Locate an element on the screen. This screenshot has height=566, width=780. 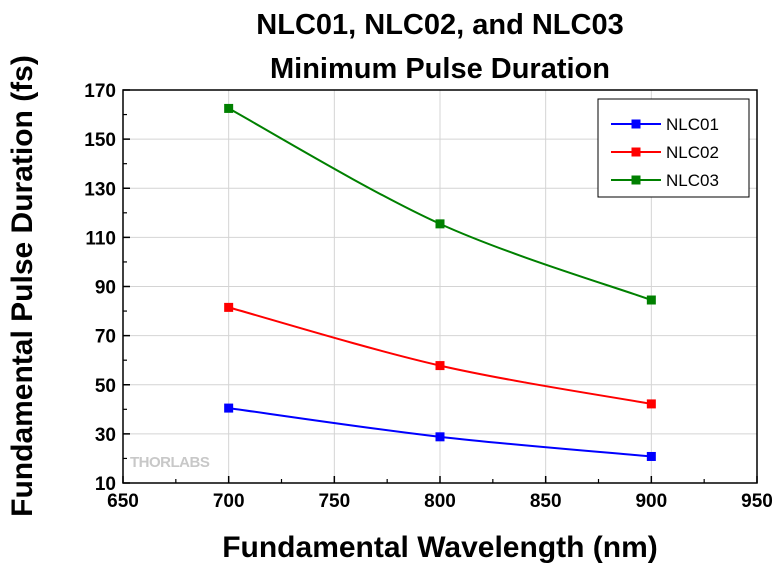
thorlabs-watermark: THORLABS is located at coordinates (170, 462).